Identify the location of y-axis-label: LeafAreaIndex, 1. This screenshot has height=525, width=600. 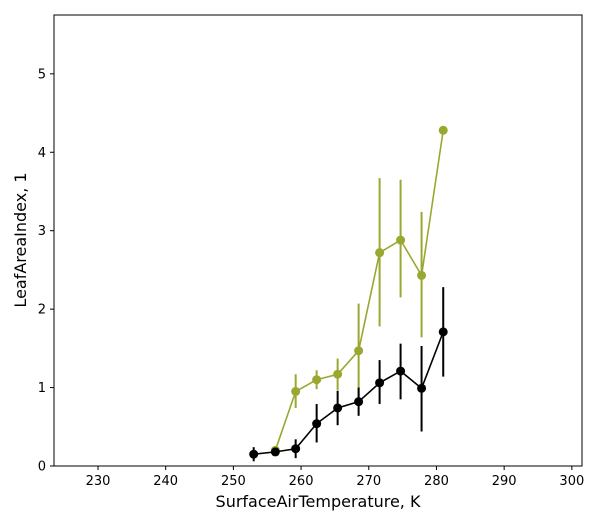
(20, 239).